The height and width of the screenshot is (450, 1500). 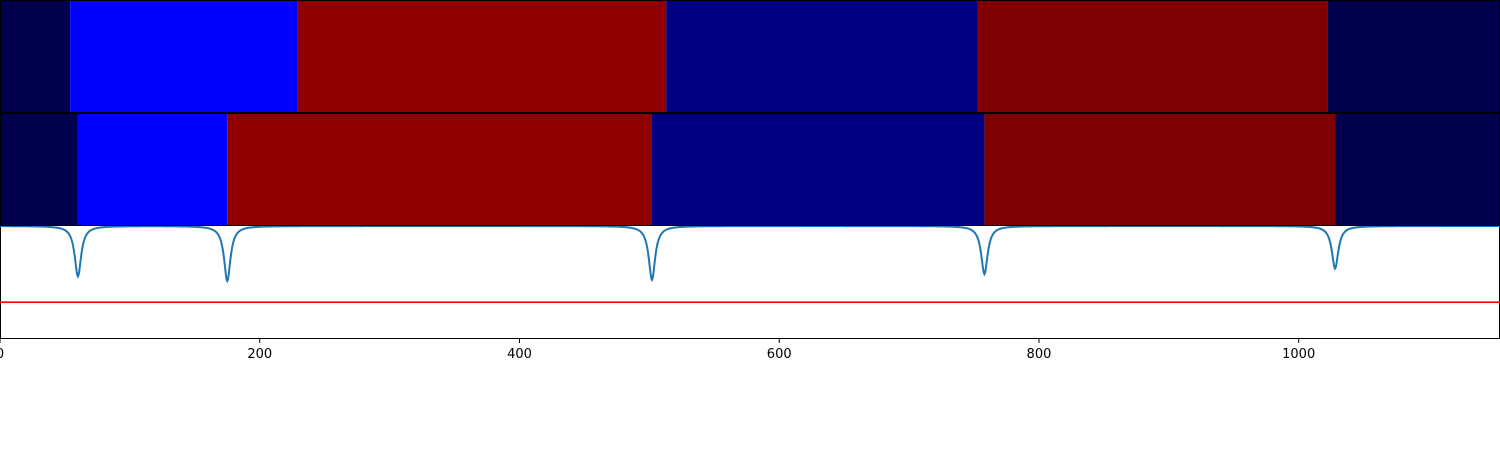 What do you see at coordinates (2, 354) in the screenshot?
I see `x-tick-label: 0` at bounding box center [2, 354].